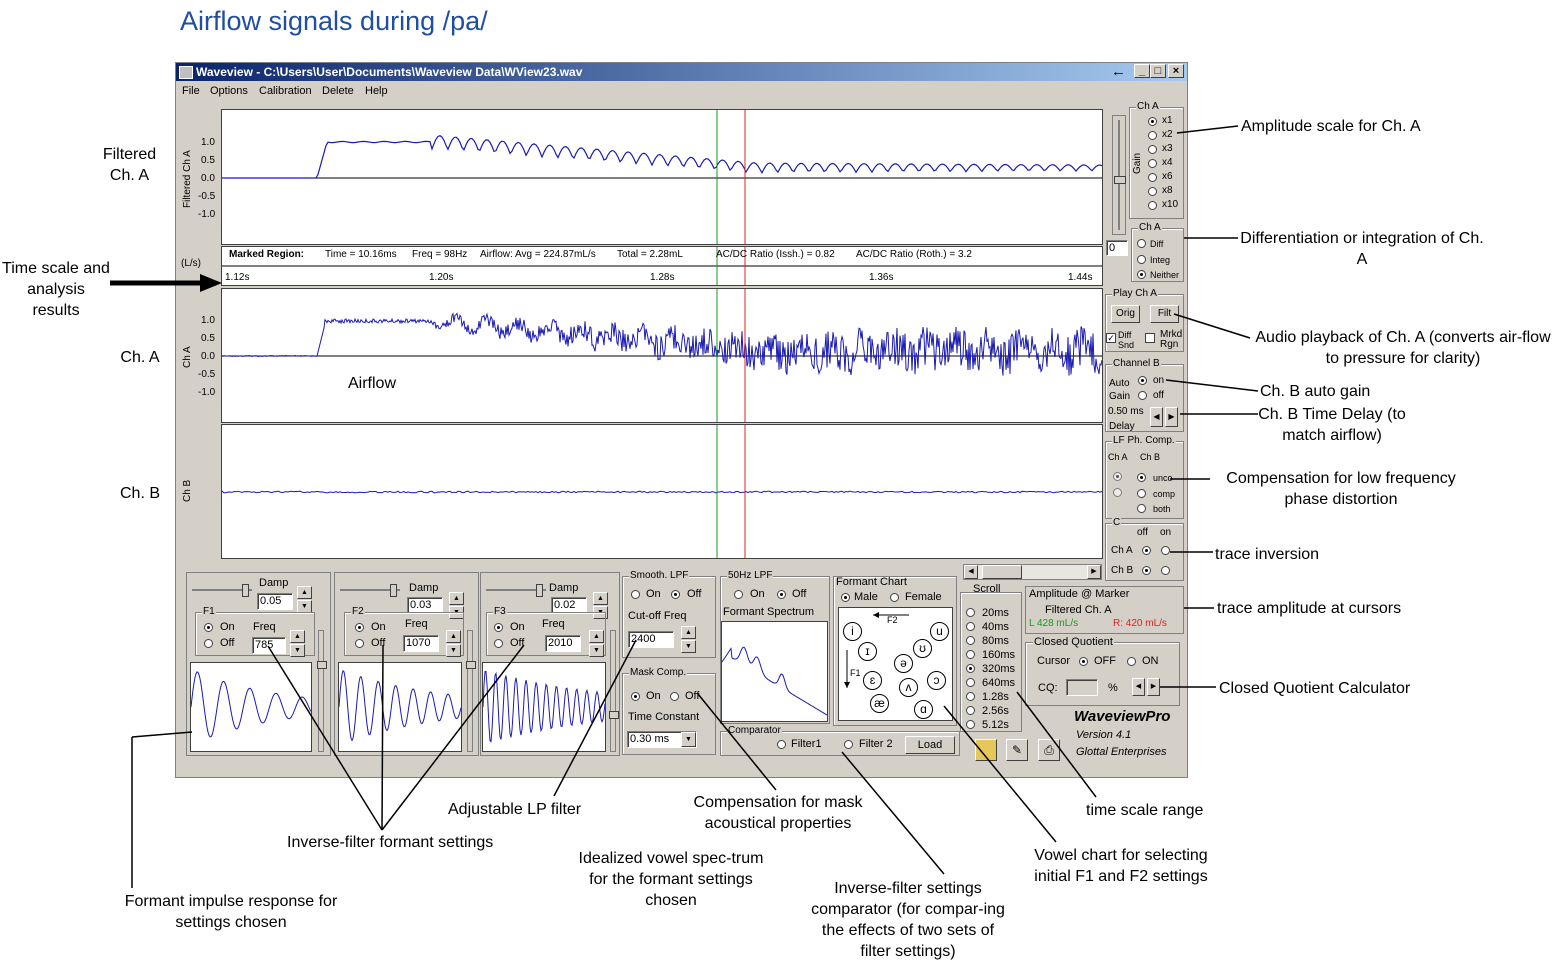 This screenshot has height=979, width=1559. Describe the element at coordinates (662, 177) in the screenshot. I see `filtered-cha-panel` at that location.